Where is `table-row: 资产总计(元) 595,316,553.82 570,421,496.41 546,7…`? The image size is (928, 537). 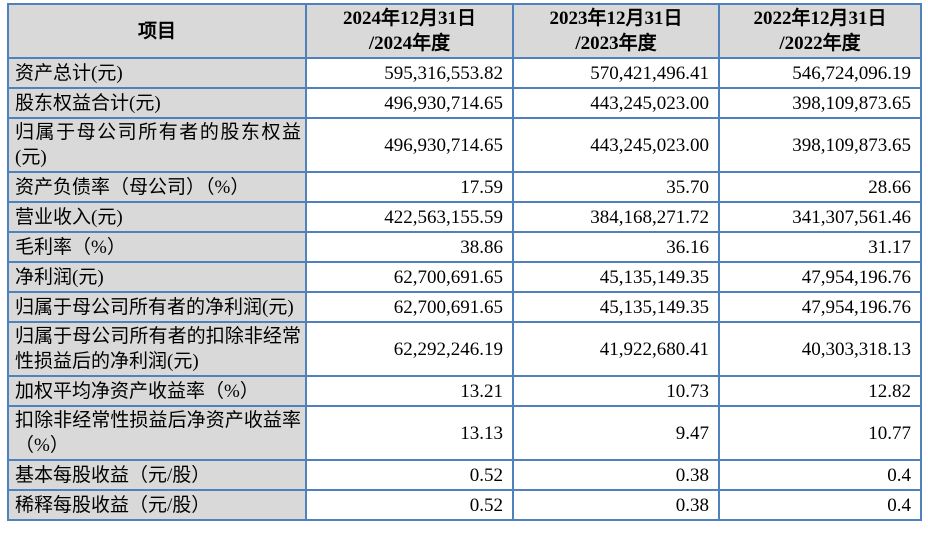 table-row: 资产总计(元) 595,316,553.82 570,421,496.41 546,7… is located at coordinates (464, 73).